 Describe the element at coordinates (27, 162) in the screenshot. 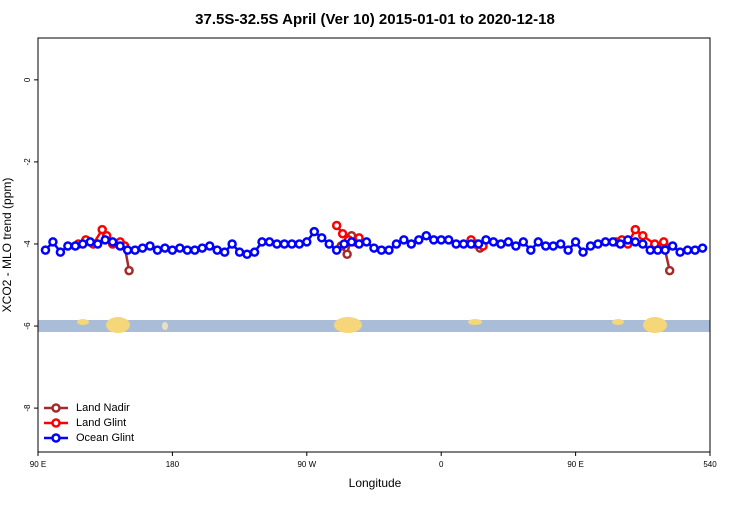

I see `y-tick-label: -2` at that location.